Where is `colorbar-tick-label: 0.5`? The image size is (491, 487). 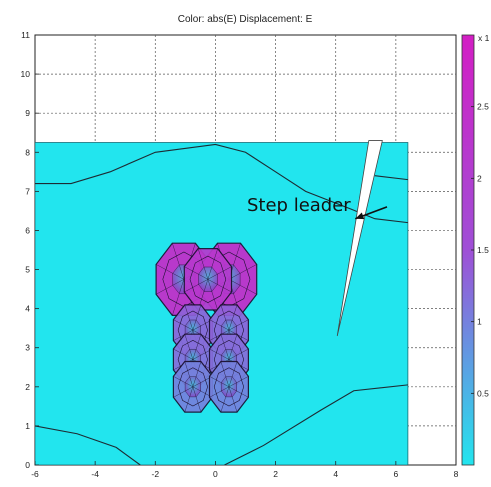
colorbar-tick-label: 0.5 is located at coordinates (483, 393).